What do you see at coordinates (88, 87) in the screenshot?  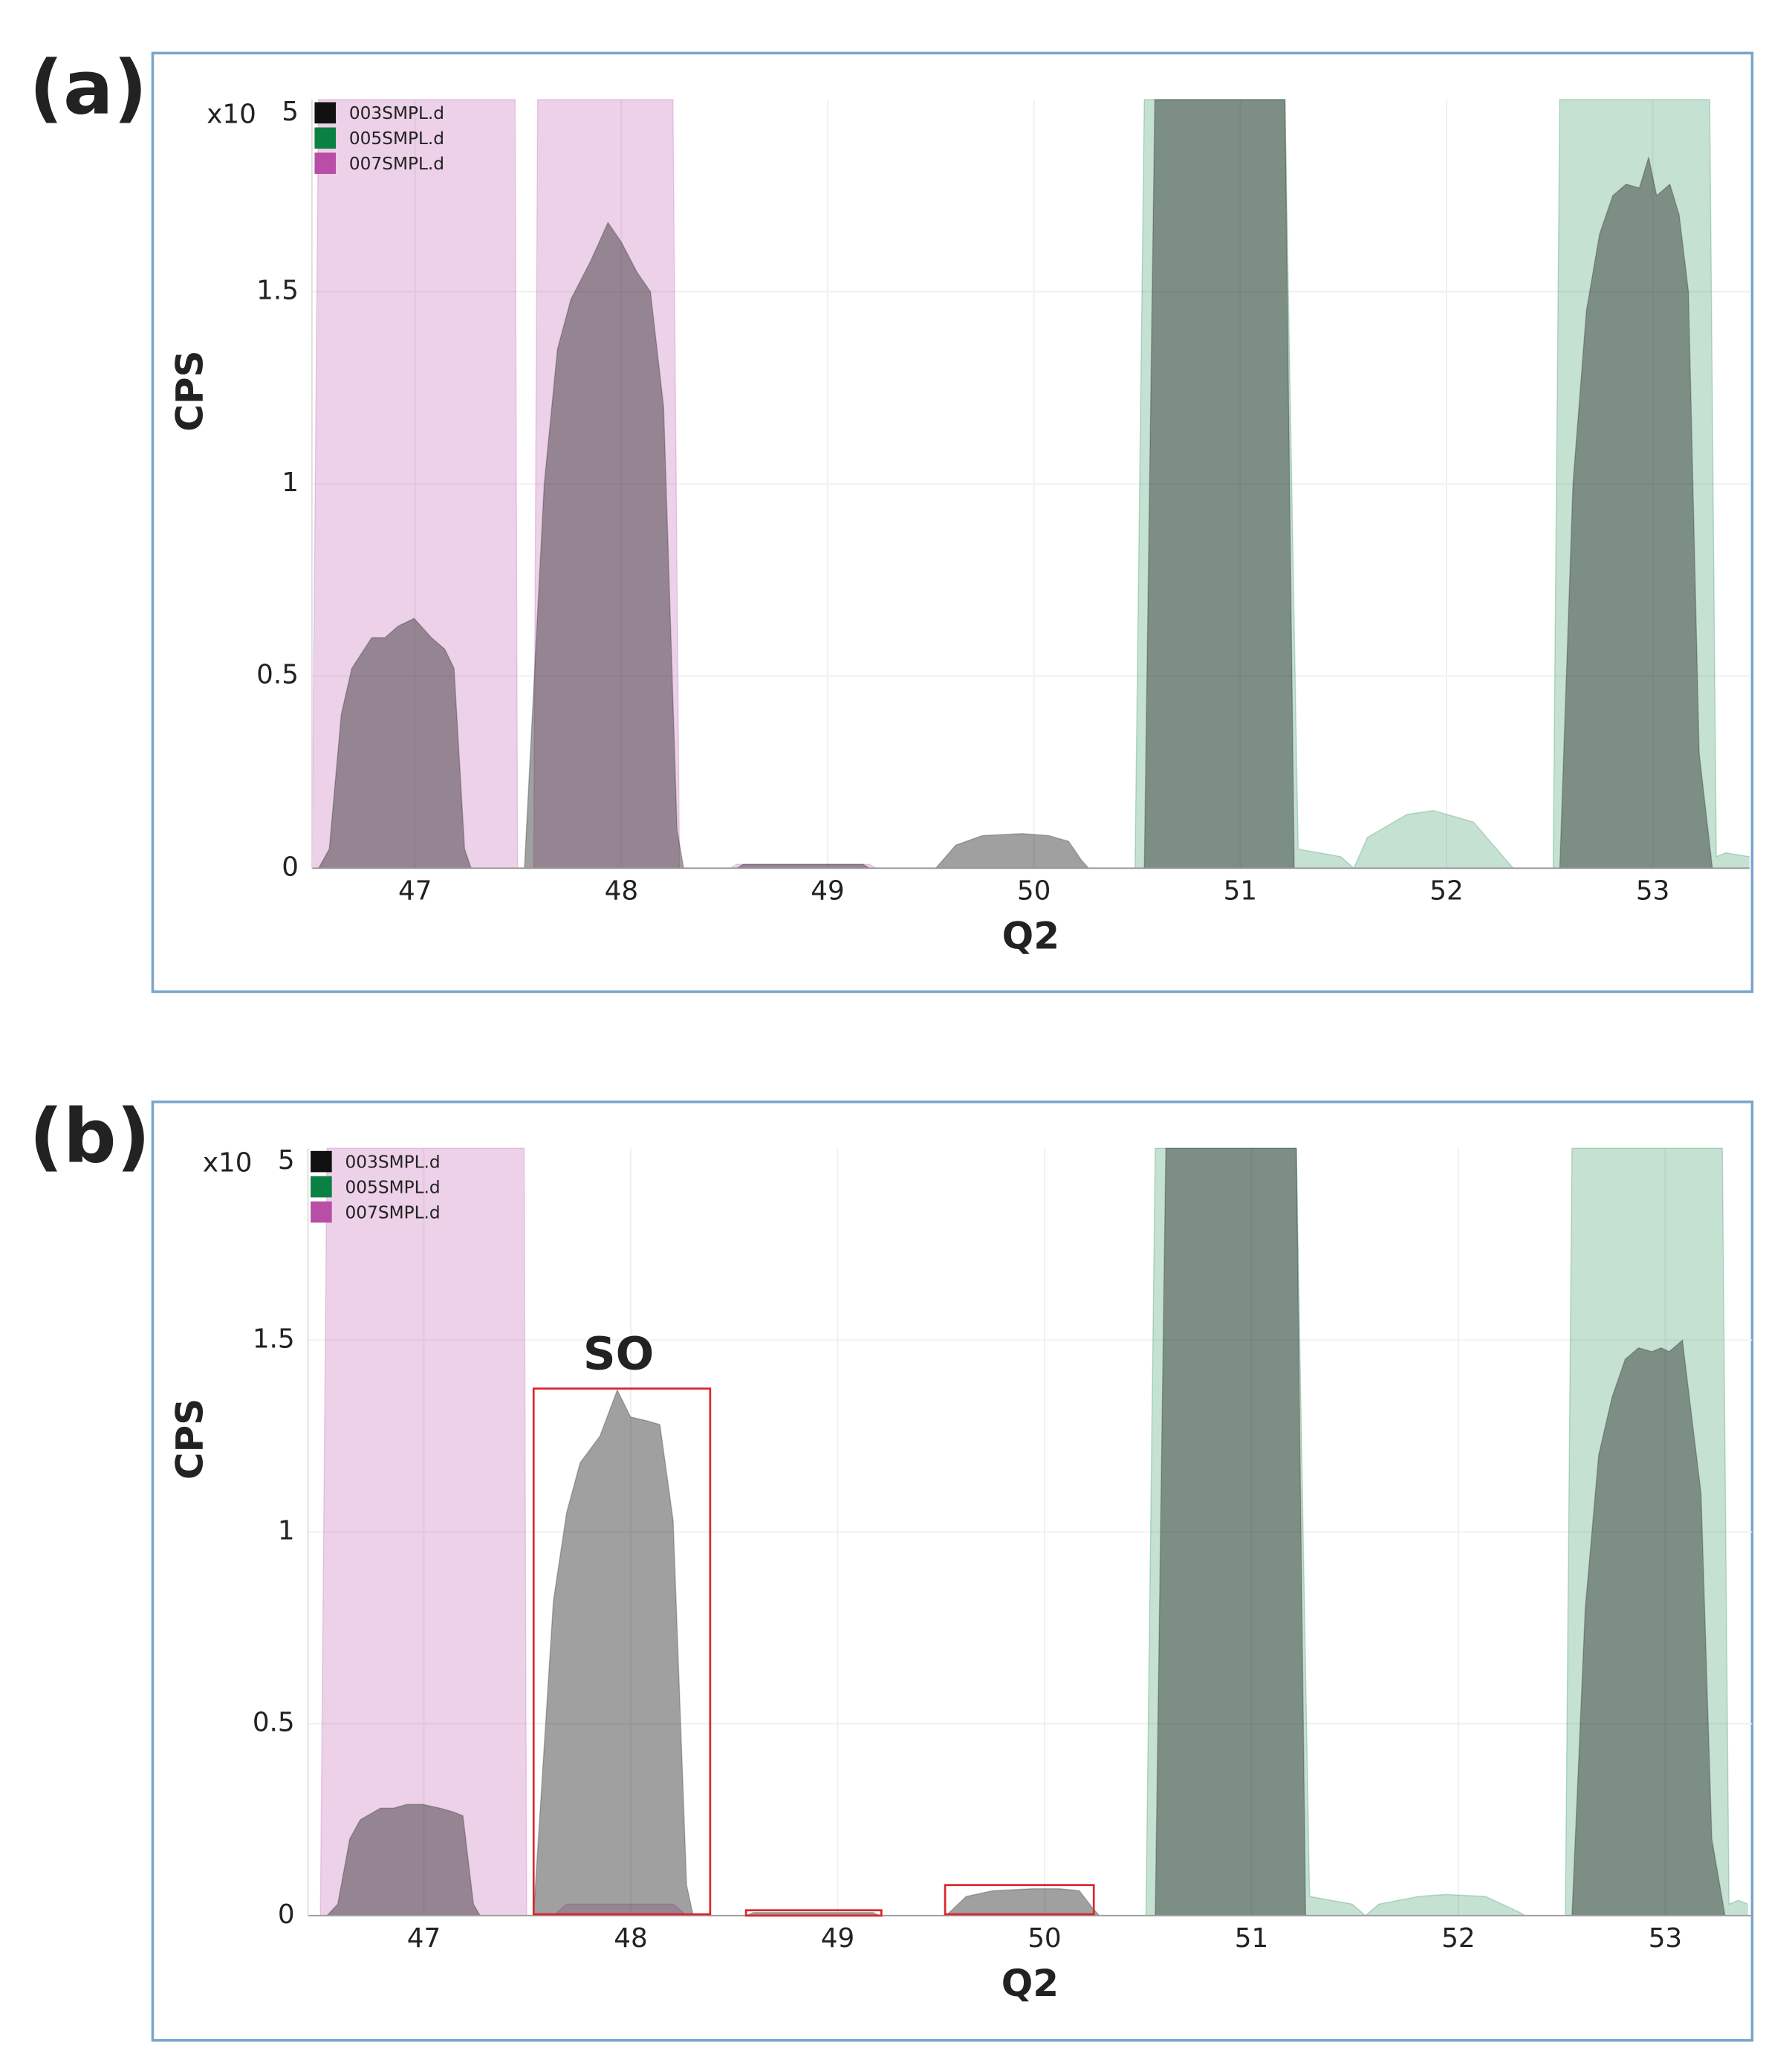 I see `panel-label: (a)` at bounding box center [88, 87].